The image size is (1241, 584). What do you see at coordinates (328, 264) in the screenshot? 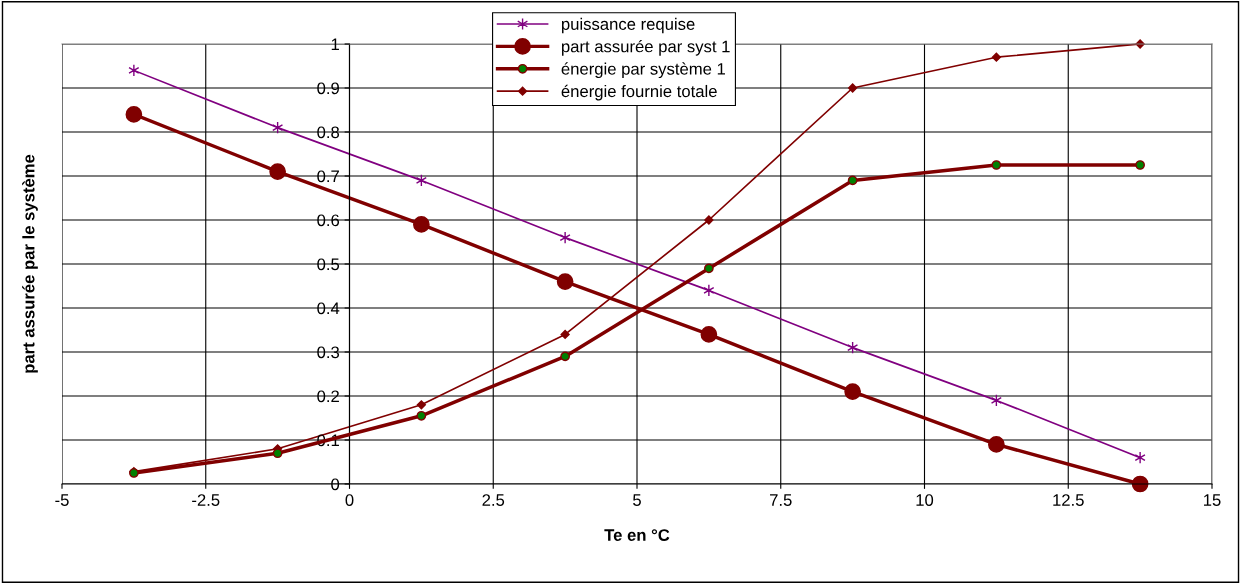
I see `y-tick-label: 0.5` at bounding box center [328, 264].